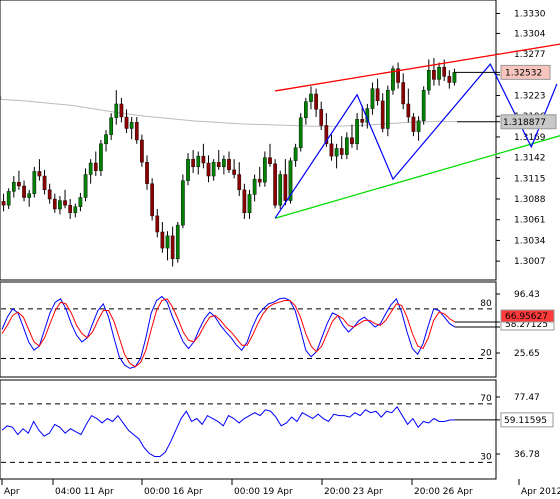  What do you see at coordinates (527, 420) in the screenshot?
I see `rsi-value-box` at bounding box center [527, 420].